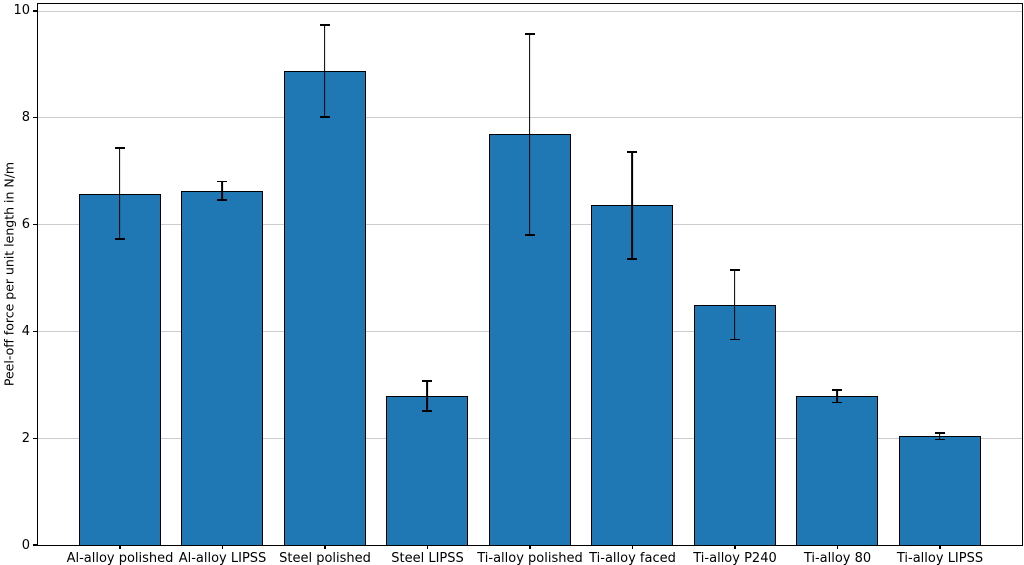 The image size is (1024, 565). I want to click on y-tick-label: 2, so click(25, 438).